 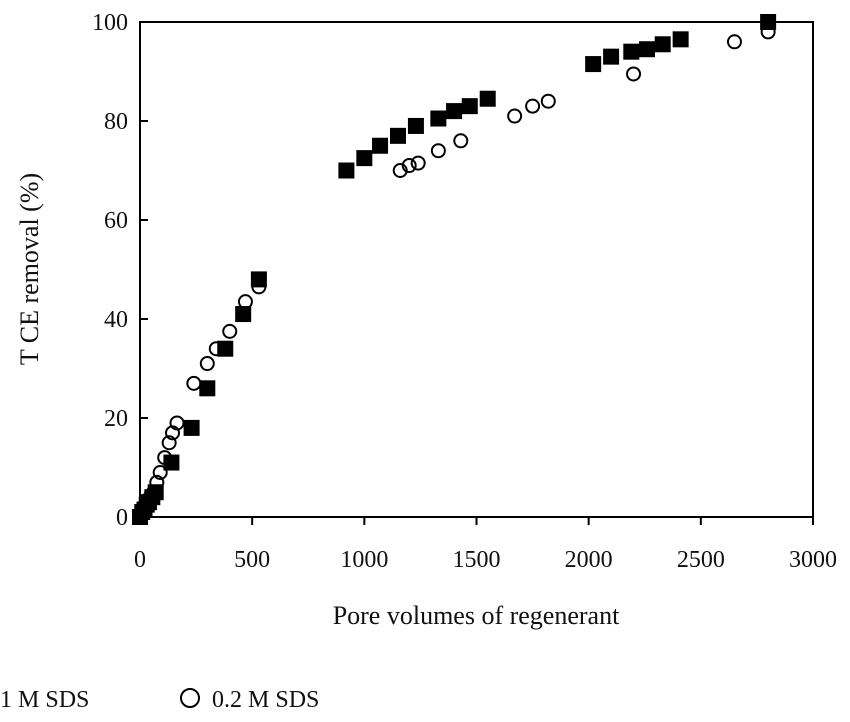 What do you see at coordinates (813, 560) in the screenshot?
I see `x-tick-label: 3000` at bounding box center [813, 560].